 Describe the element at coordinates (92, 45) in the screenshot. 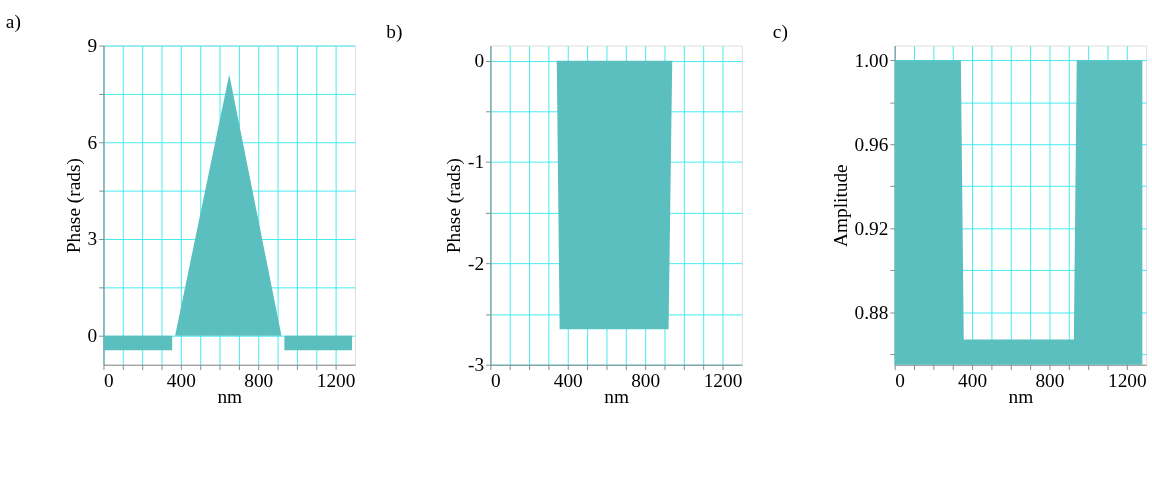

I see `y-tick-label: 9` at that location.